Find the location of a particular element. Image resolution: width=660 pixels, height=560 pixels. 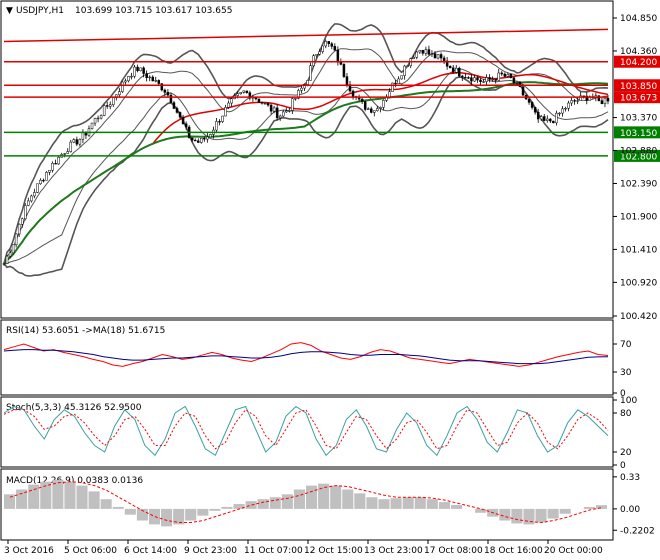

macd-axis-label: 0.00 is located at coordinates (630, 510).